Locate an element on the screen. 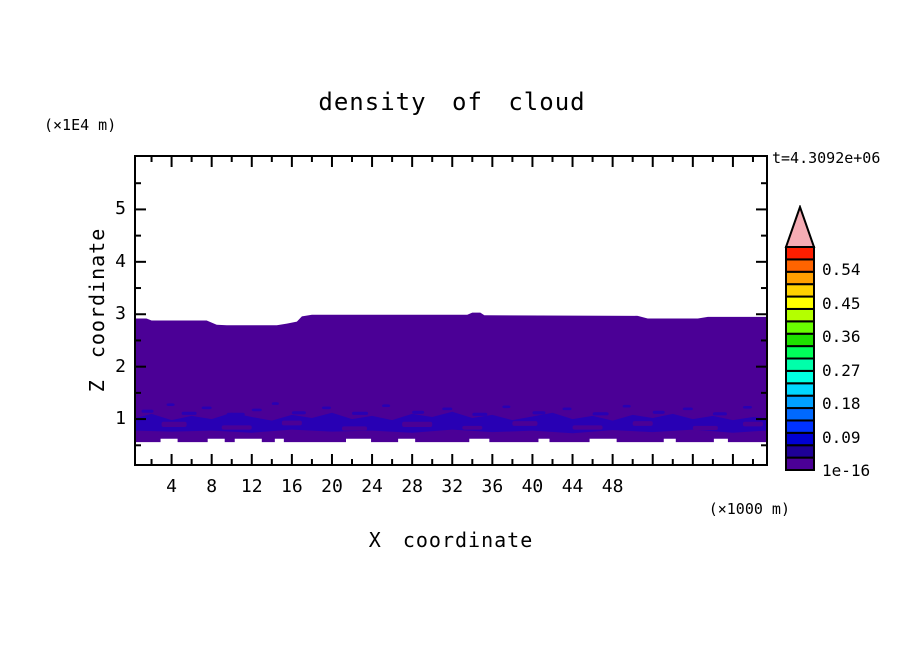  x-axis-title: X coordinate is located at coordinates (451, 540).